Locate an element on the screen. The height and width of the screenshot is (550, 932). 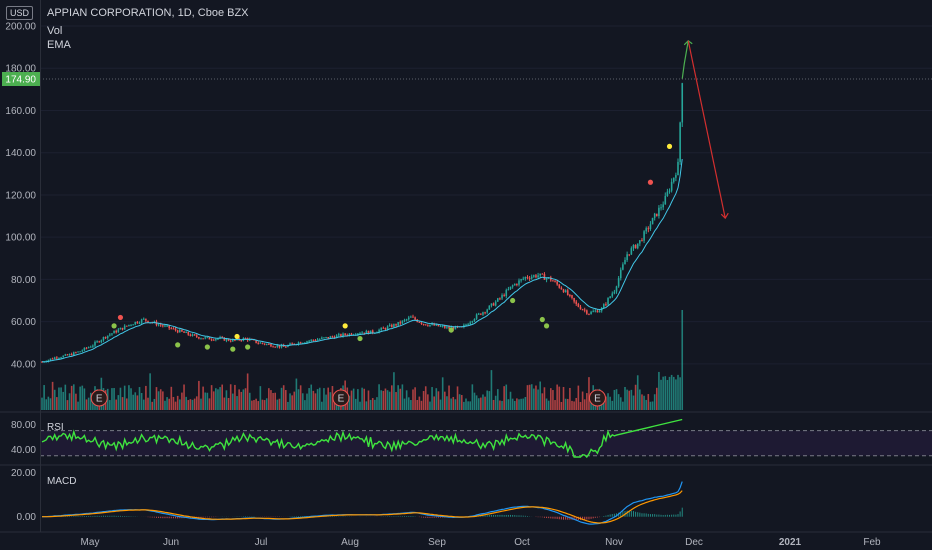
currency-badge: USD is located at coordinates (20, 13).